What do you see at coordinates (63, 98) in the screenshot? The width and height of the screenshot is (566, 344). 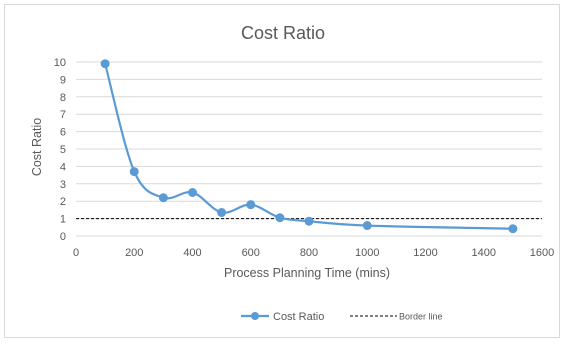 I see `y-tick-label: 8` at bounding box center [63, 98].